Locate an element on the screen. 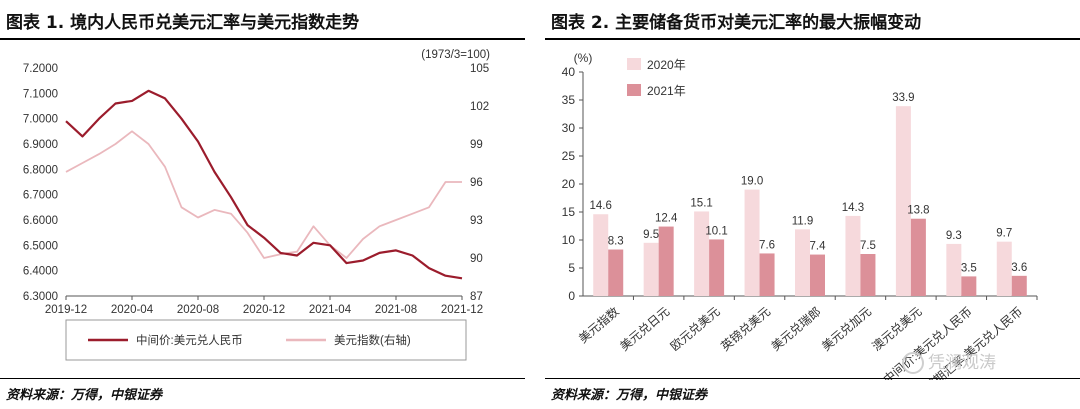  watermark: 凭澜观涛 is located at coordinates (949, 361).